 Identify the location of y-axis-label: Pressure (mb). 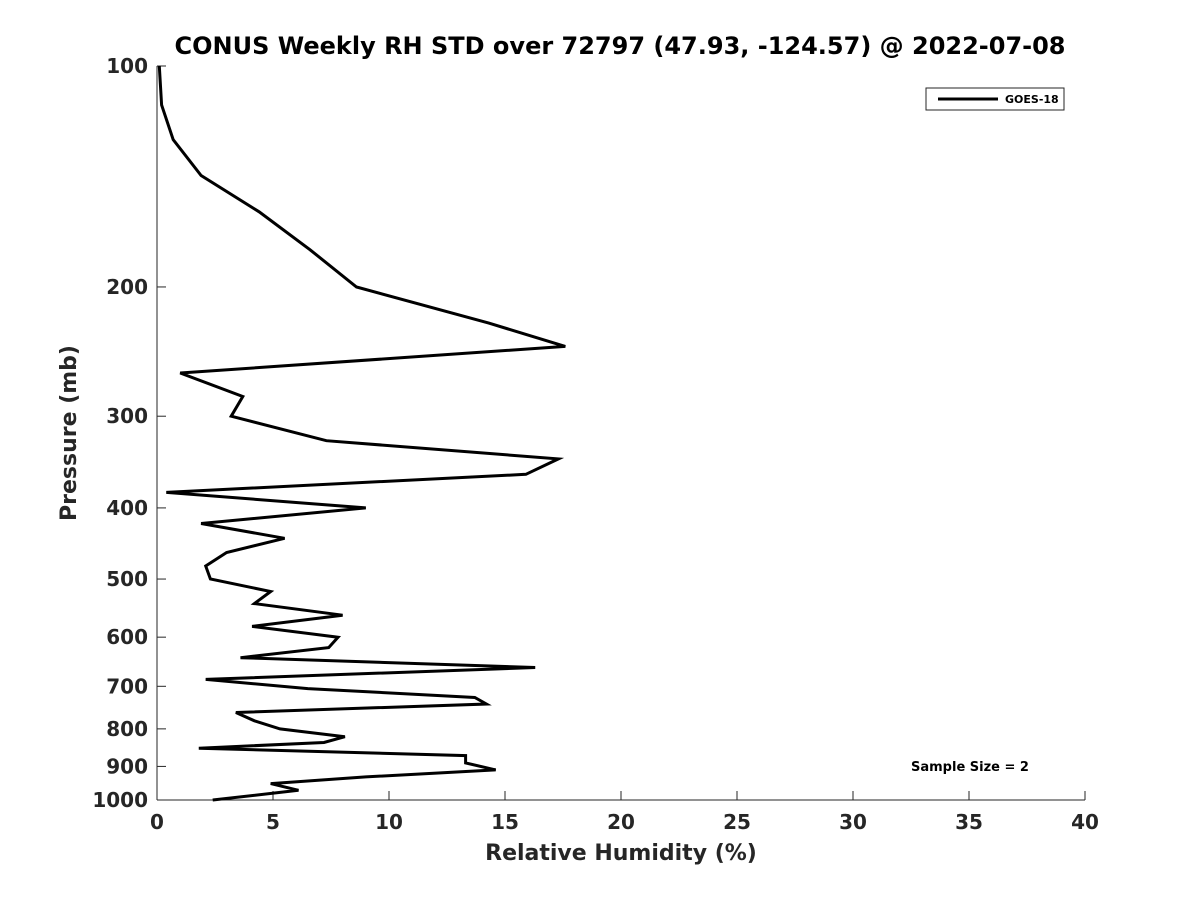
(69, 433).